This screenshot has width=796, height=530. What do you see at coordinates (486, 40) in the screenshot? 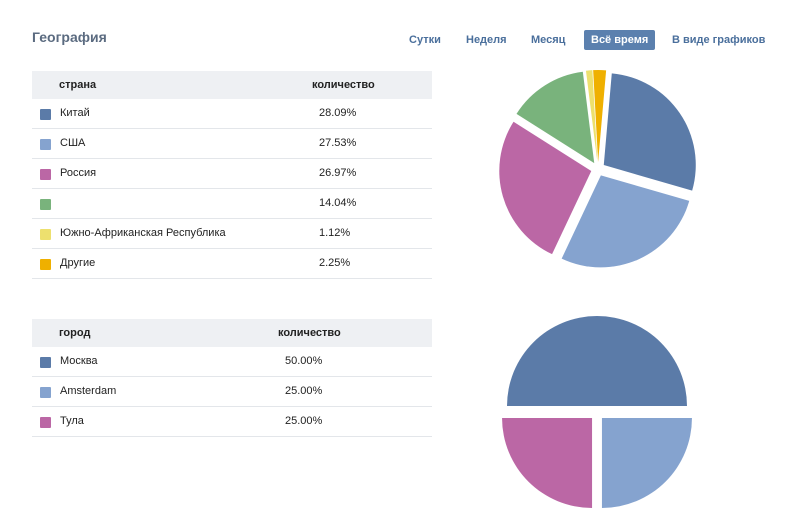
I see `tab-week: Неделя` at bounding box center [486, 40].